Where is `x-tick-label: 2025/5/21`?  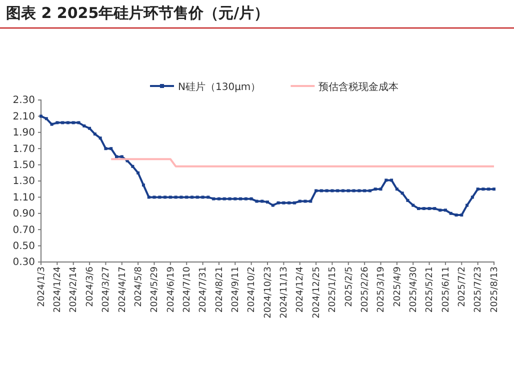
x-tick-label: 2025/5/21 is located at coordinates (430, 289).